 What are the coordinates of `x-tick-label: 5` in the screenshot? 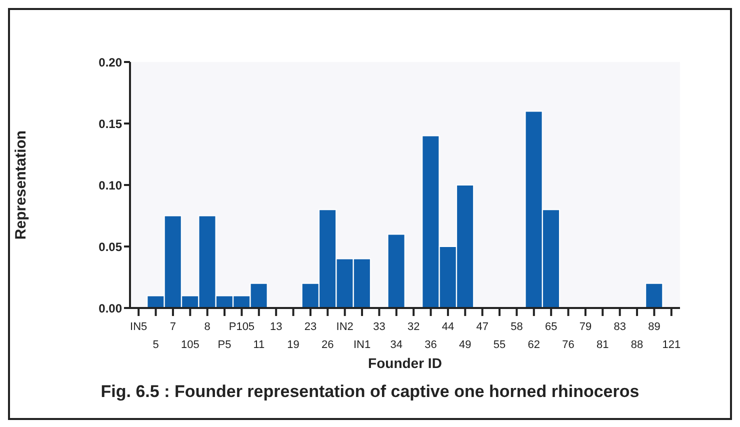 It's located at (155, 345).